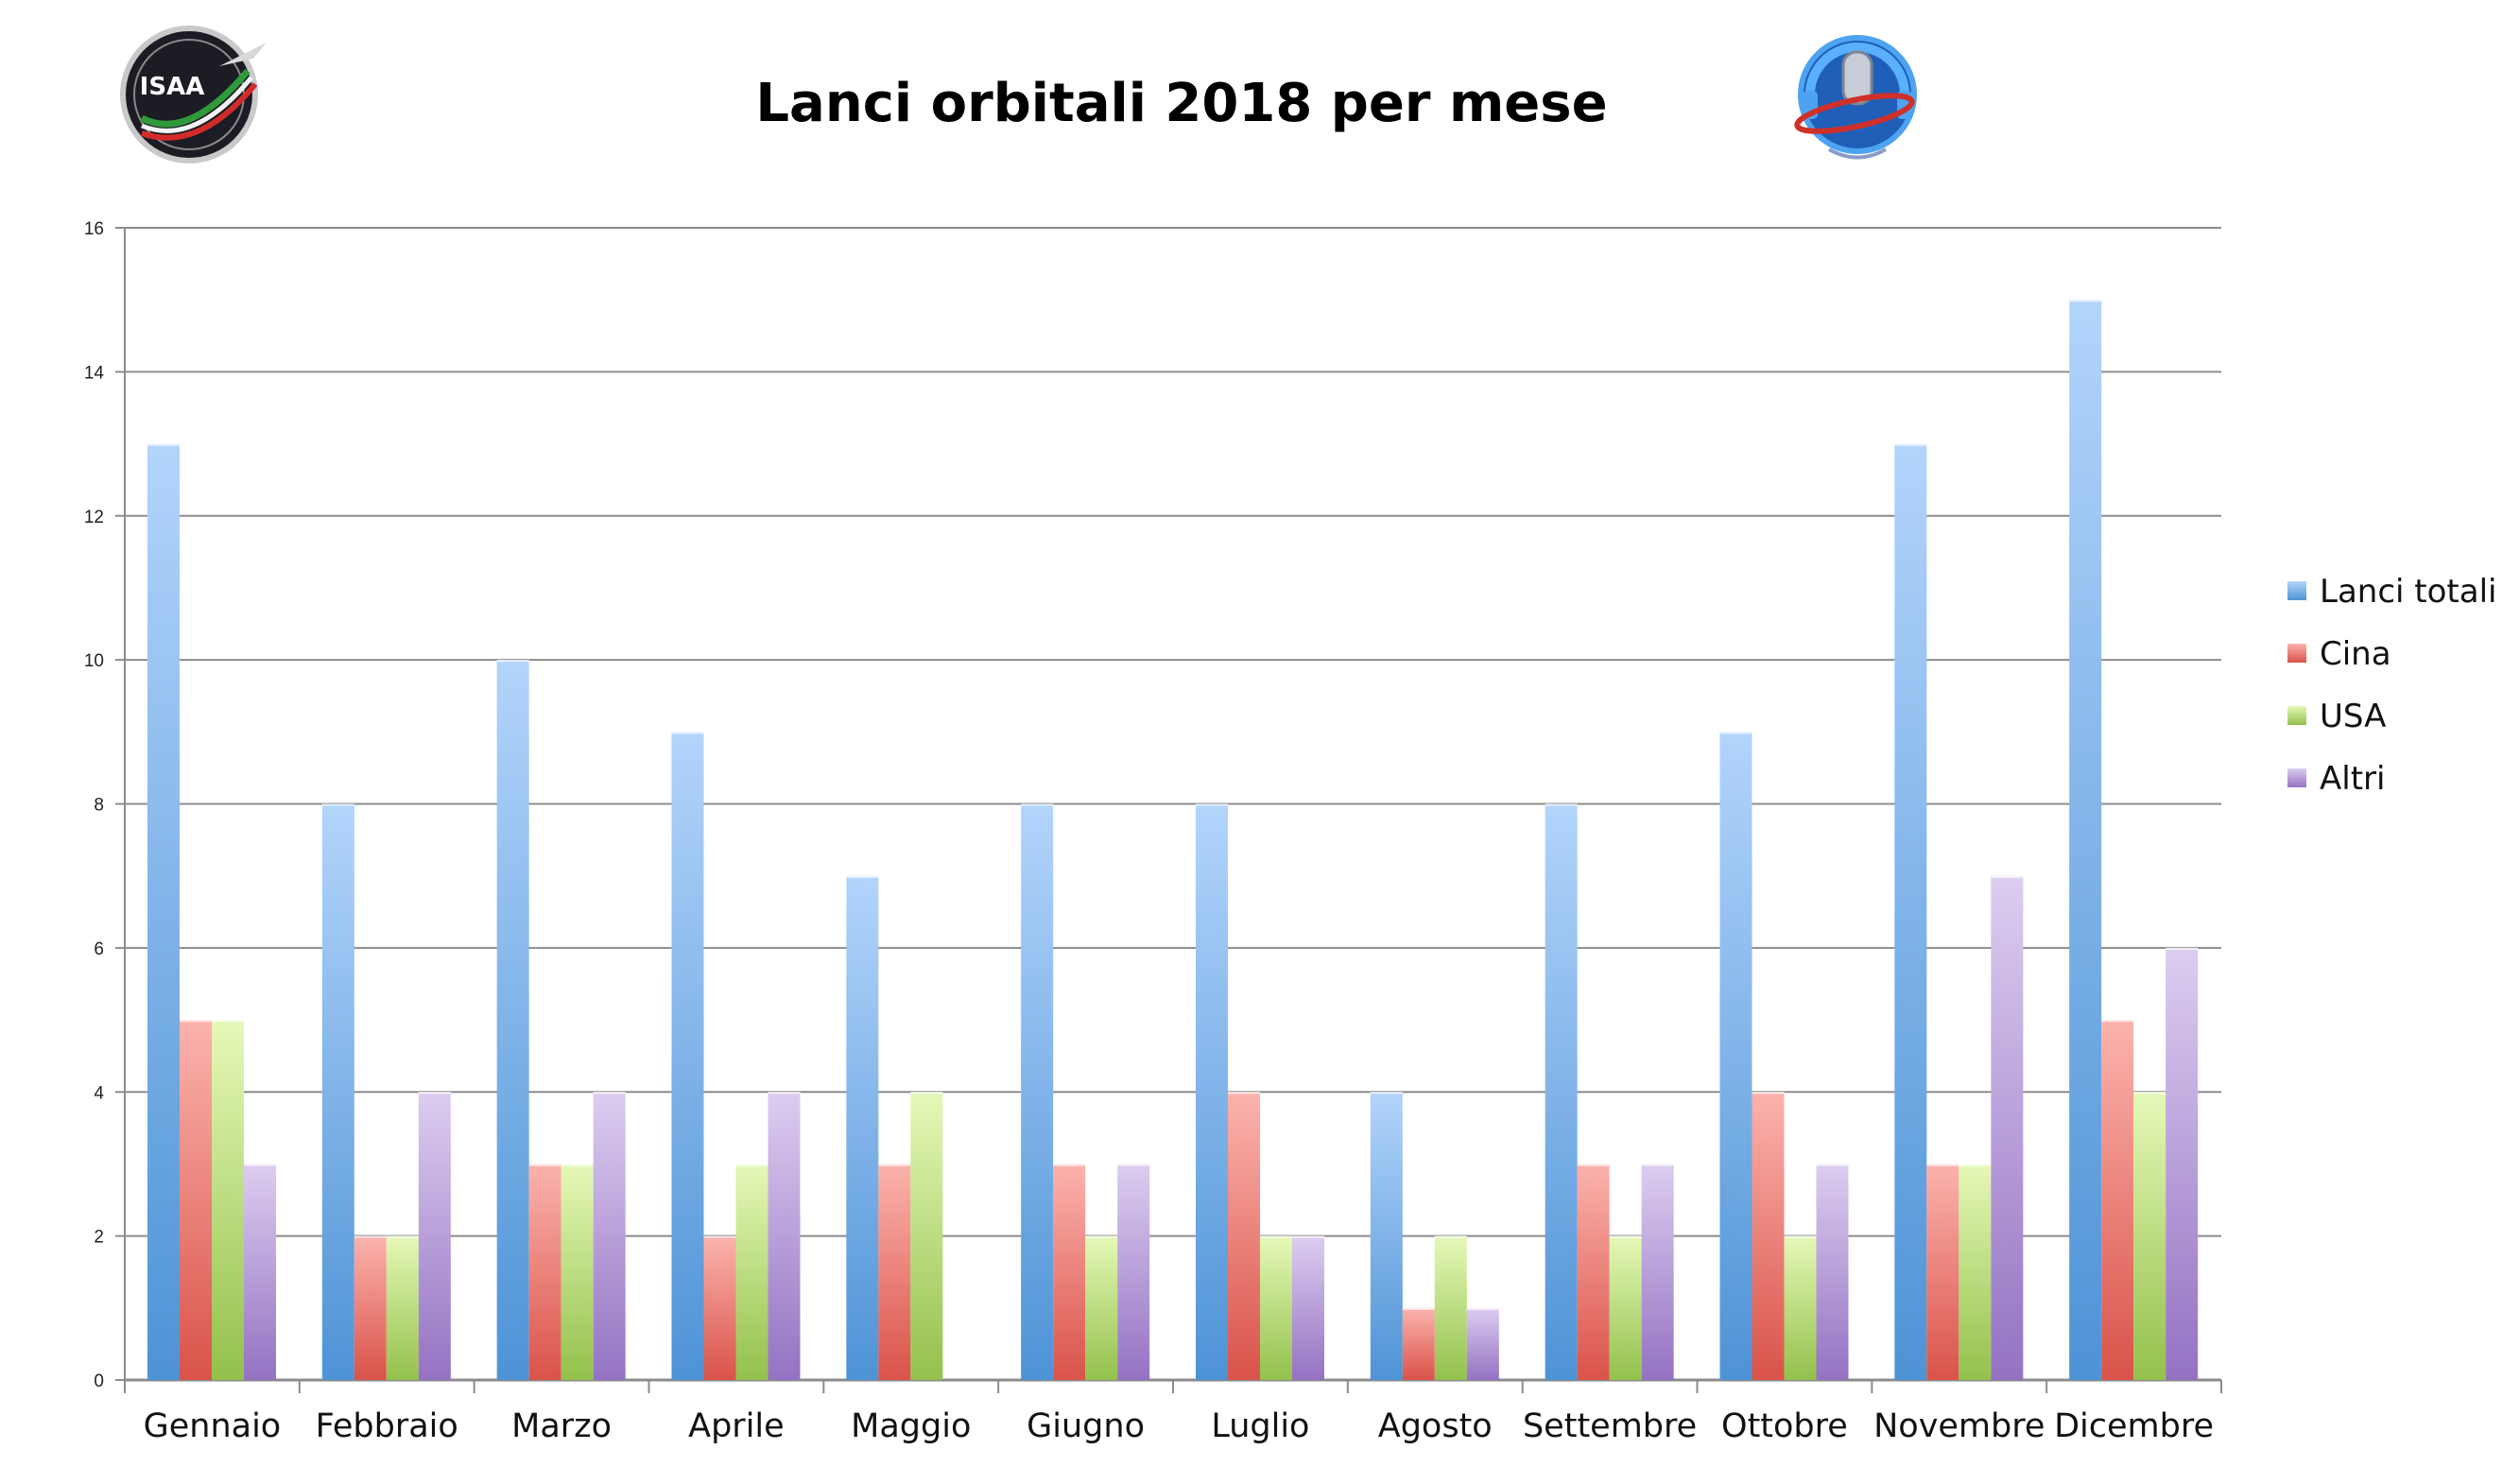 Image resolution: width=2503 pixels, height=1484 pixels. I want to click on legend-label-altri: Altri, so click(2352, 779).